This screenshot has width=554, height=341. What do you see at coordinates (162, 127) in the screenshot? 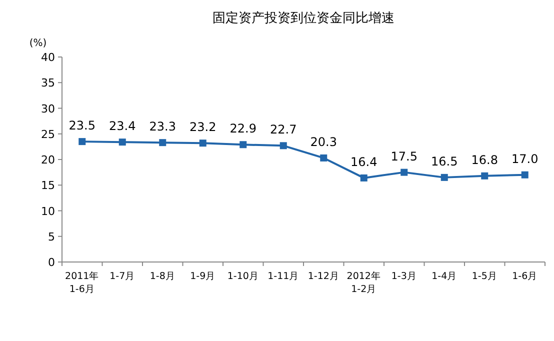
I see `data-label: 23.3` at bounding box center [162, 127].